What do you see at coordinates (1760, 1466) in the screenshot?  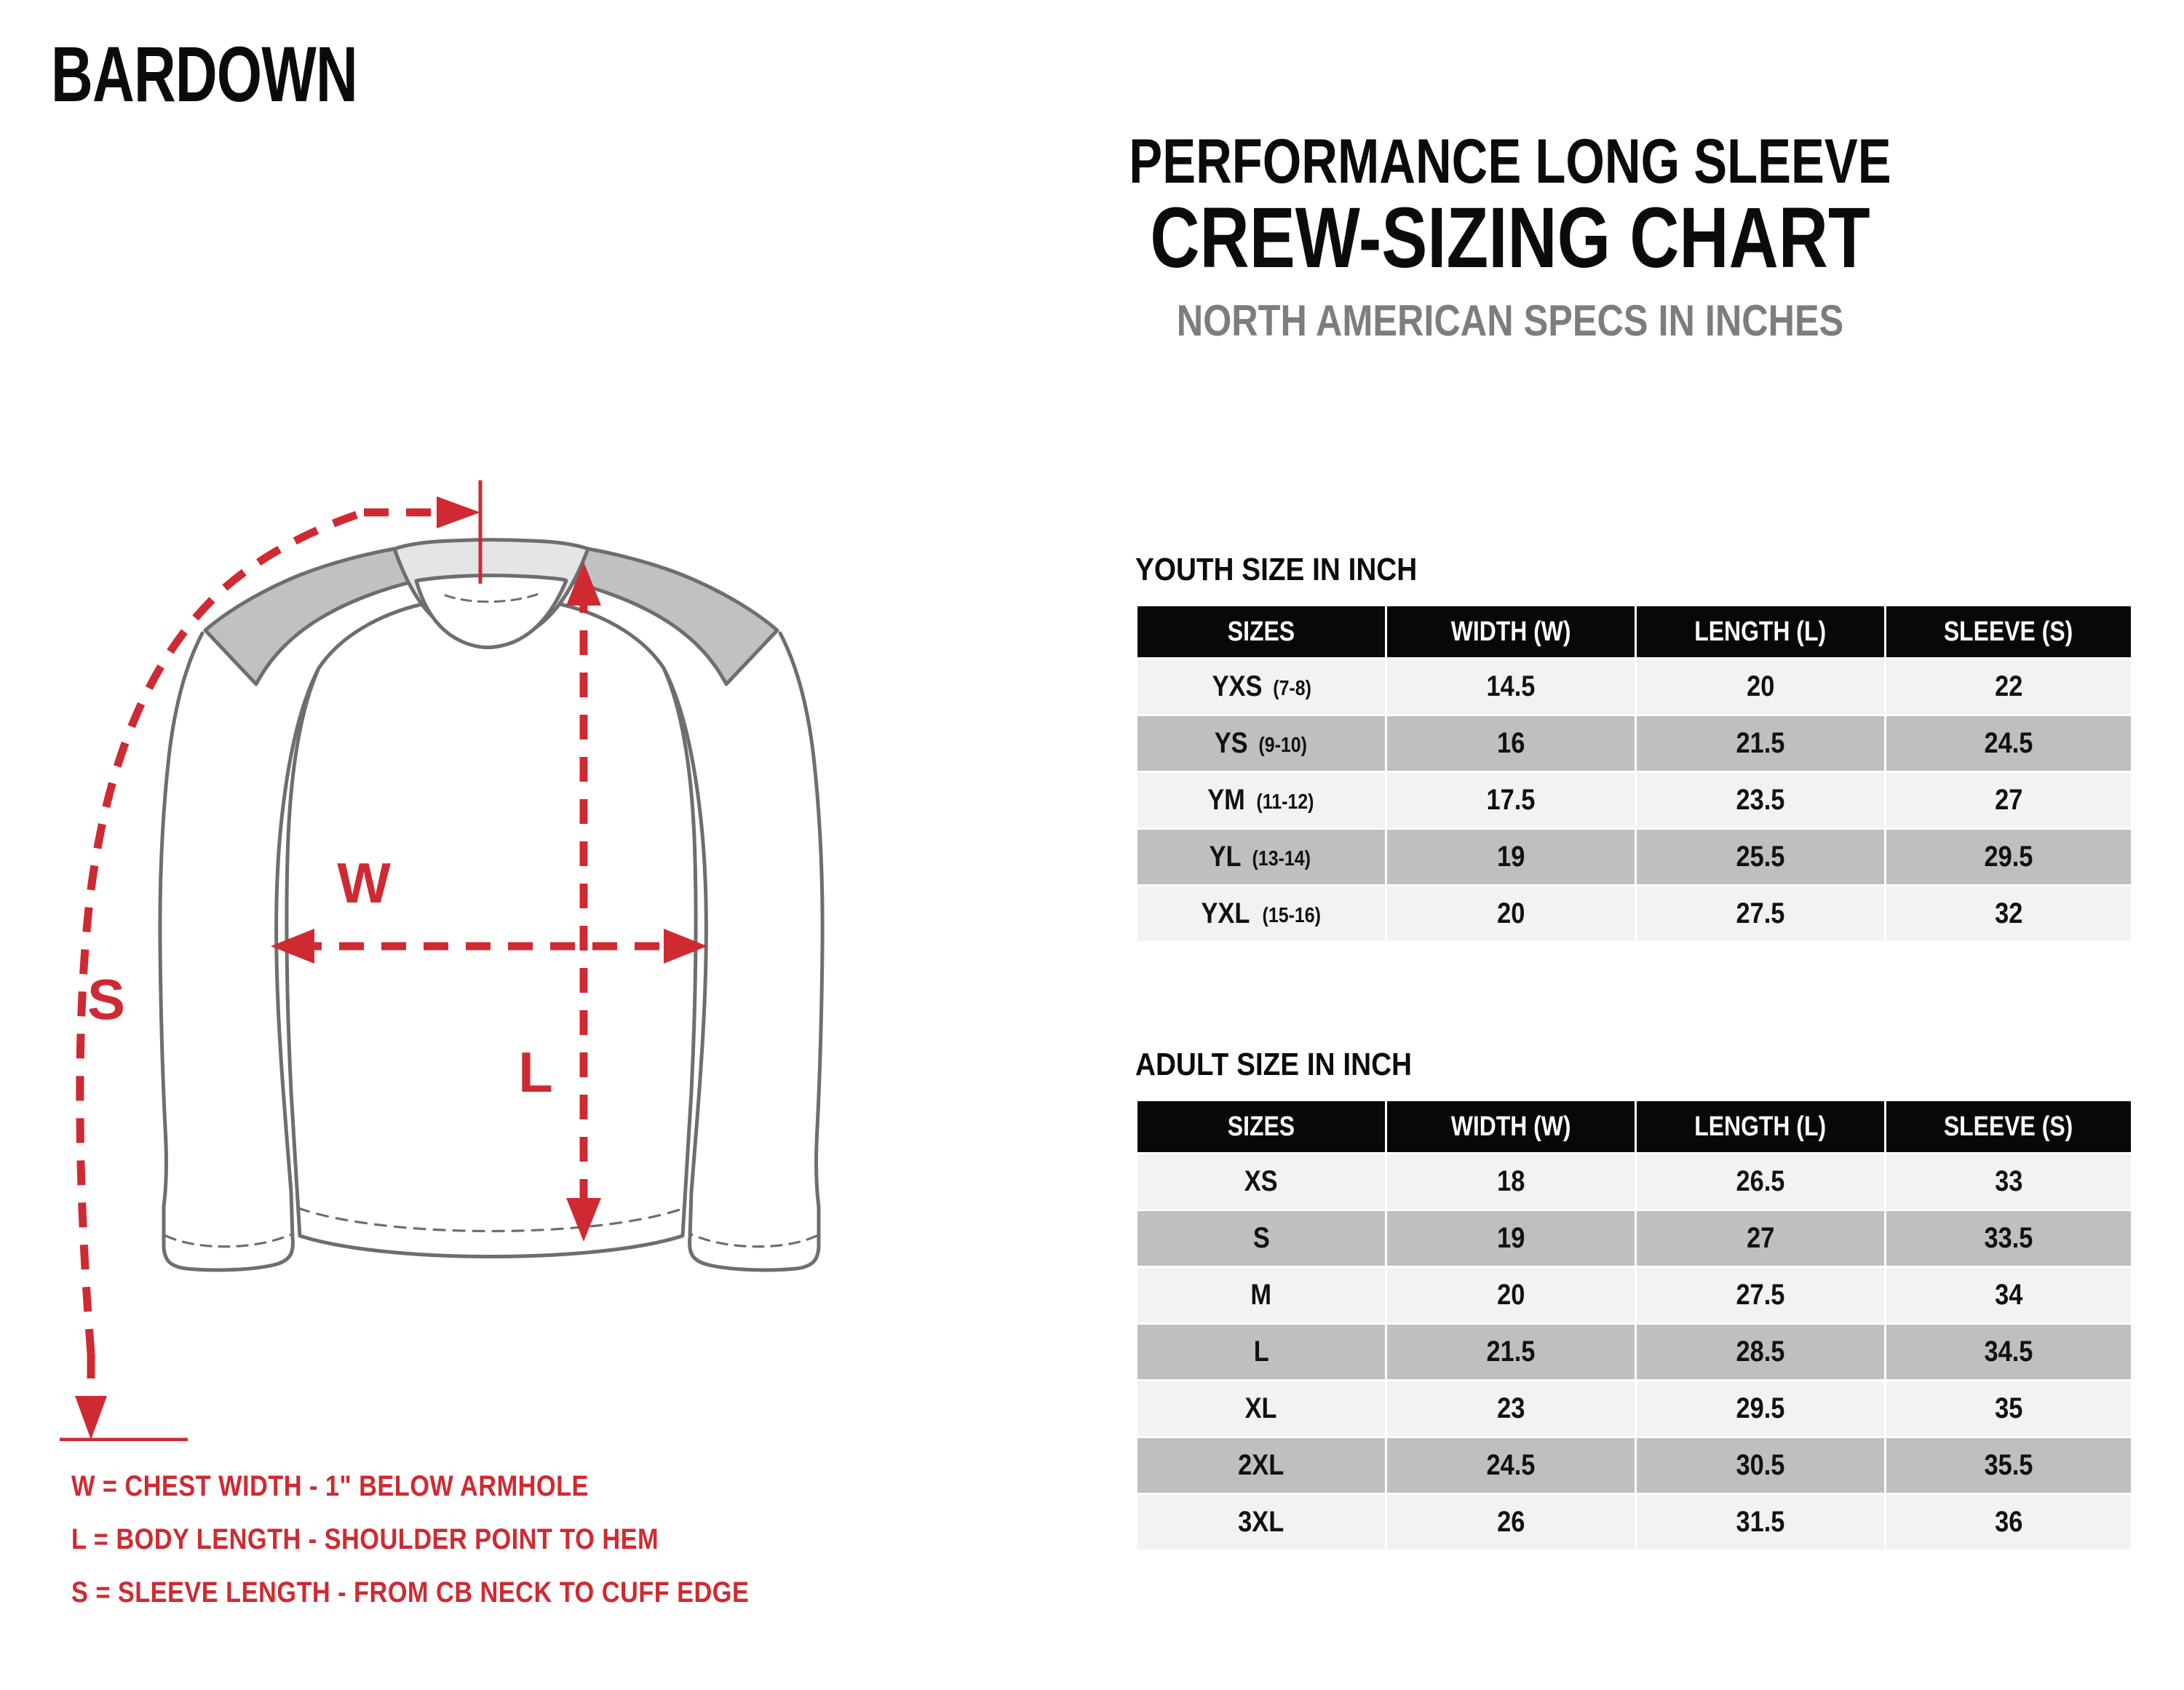 I see `cell-length: 30.5` at bounding box center [1760, 1466].